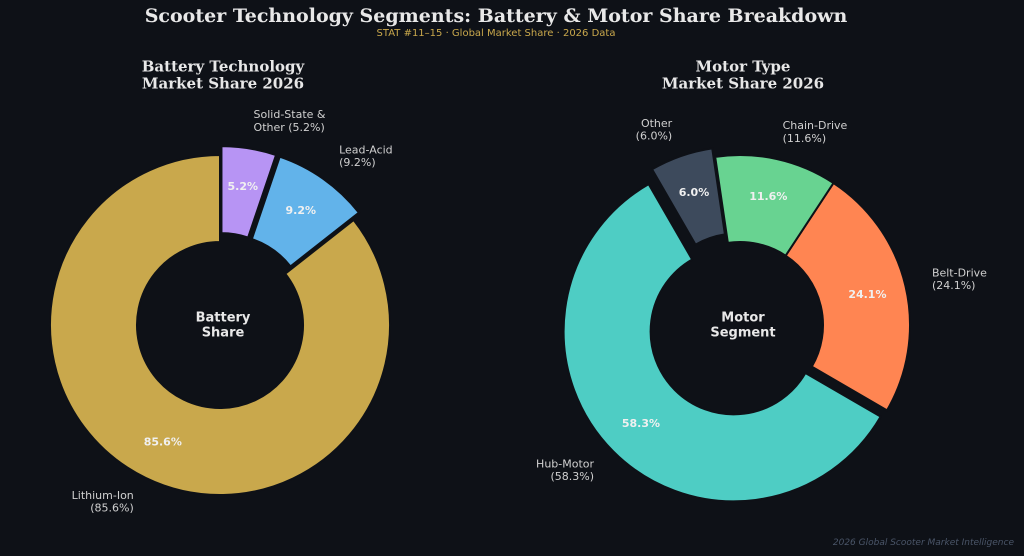 The height and width of the screenshot is (556, 1024). I want to click on value-label: 11.6%, so click(768, 196).